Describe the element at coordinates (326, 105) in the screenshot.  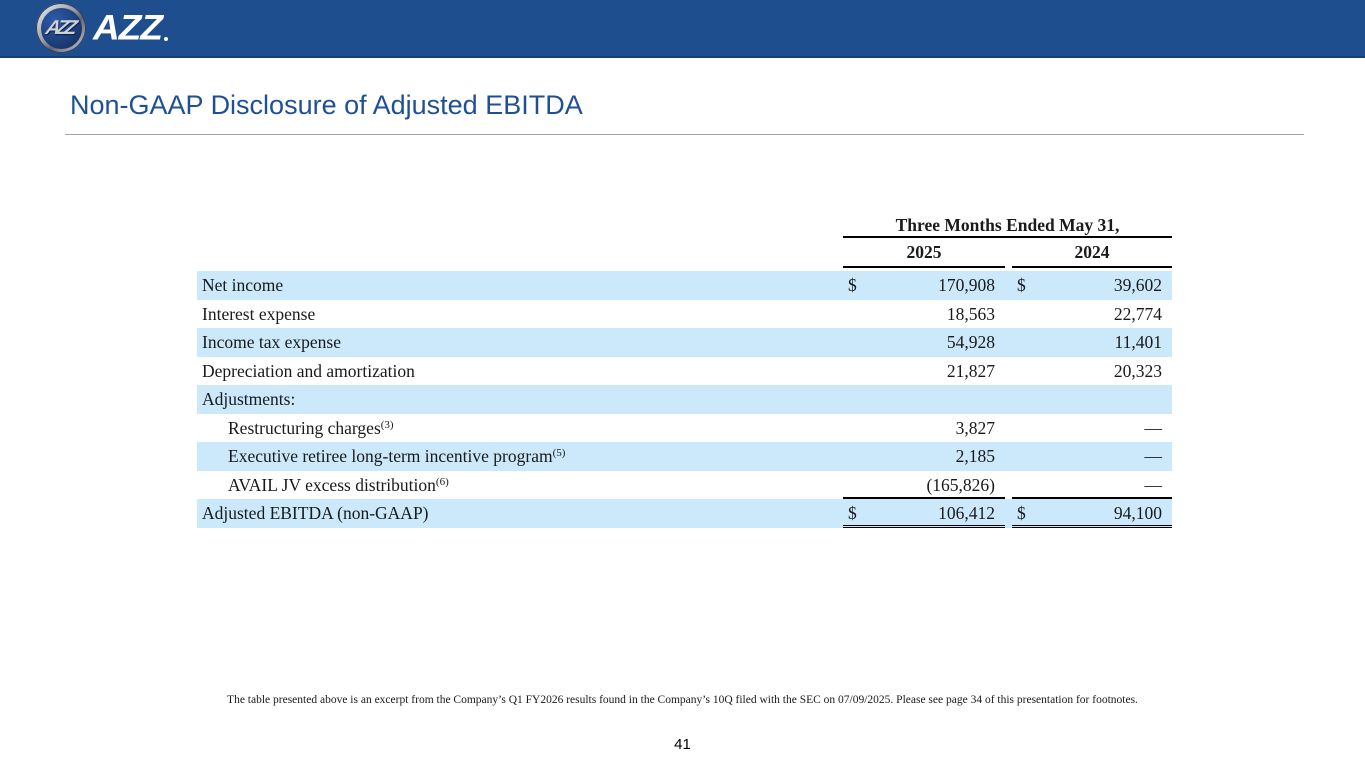
I see `page-title: Non-GAAP Disclosure of Adjusted EBITDA` at that location.